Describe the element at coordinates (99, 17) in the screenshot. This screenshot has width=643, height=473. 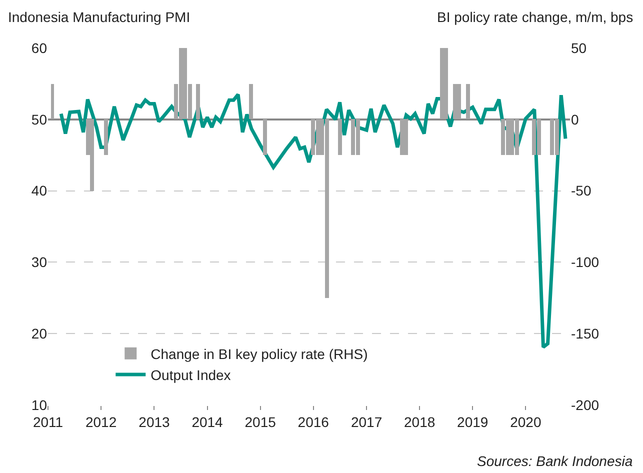
I see `y-axis-title: Indonesia Manufacturing PMI` at that location.